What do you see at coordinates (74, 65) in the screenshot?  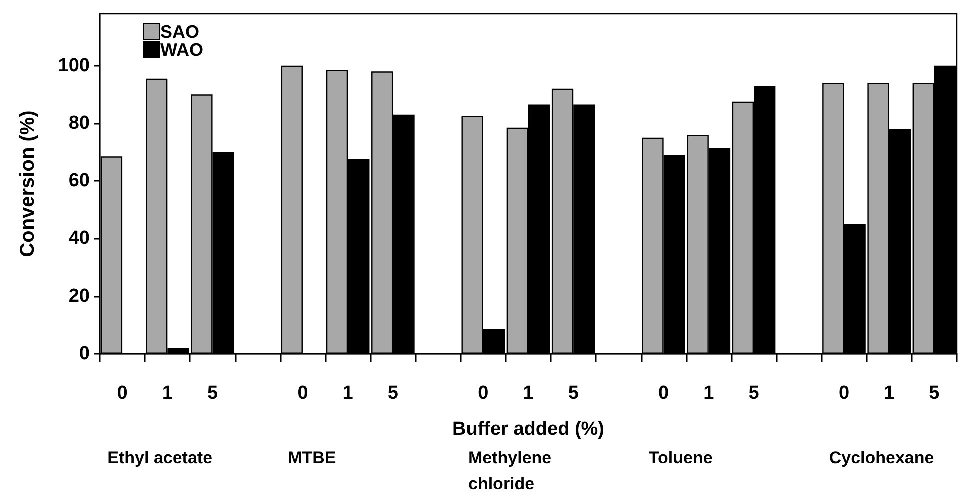 I see `y-tick-label: 100` at bounding box center [74, 65].